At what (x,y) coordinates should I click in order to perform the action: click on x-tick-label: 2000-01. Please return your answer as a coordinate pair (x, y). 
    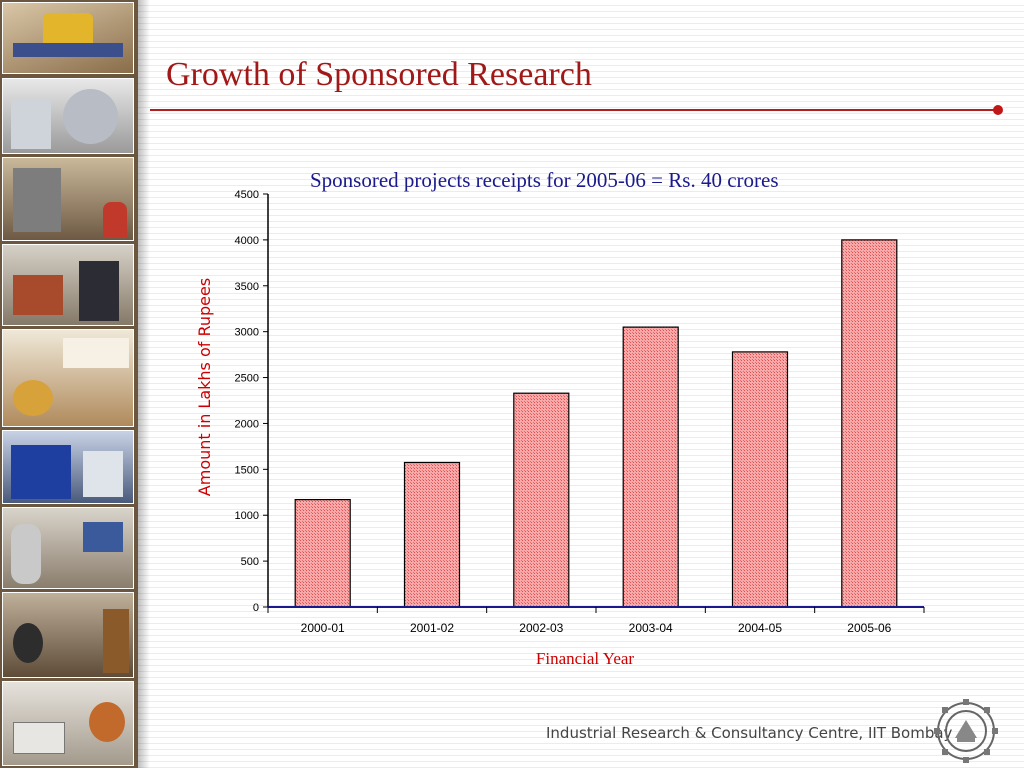
    Looking at the image, I should click on (323, 628).